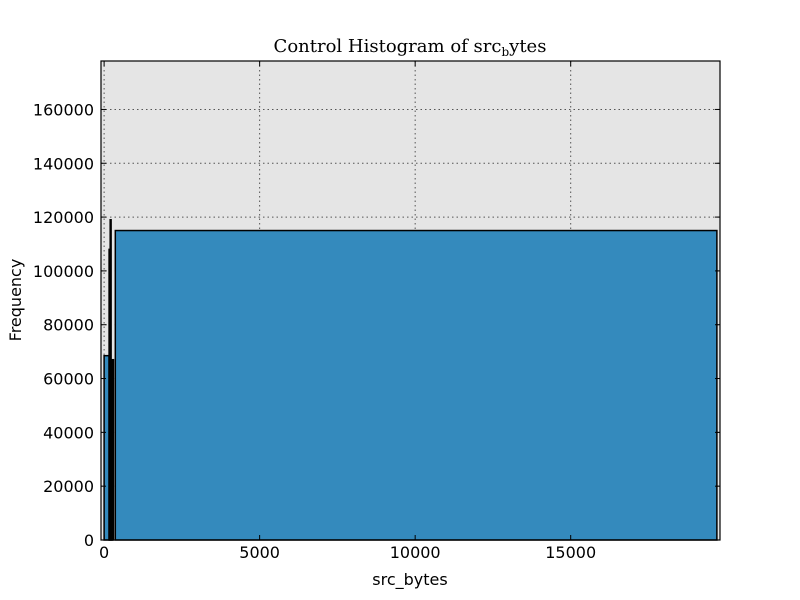  Describe the element at coordinates (63, 271) in the screenshot. I see `y-tick-label: 100000` at that location.